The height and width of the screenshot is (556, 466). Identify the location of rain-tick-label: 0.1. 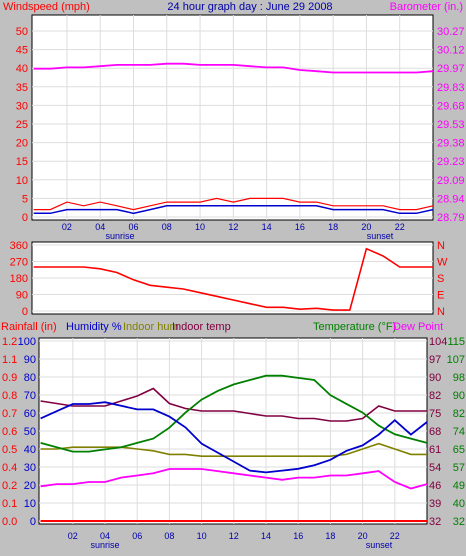
(9, 504).